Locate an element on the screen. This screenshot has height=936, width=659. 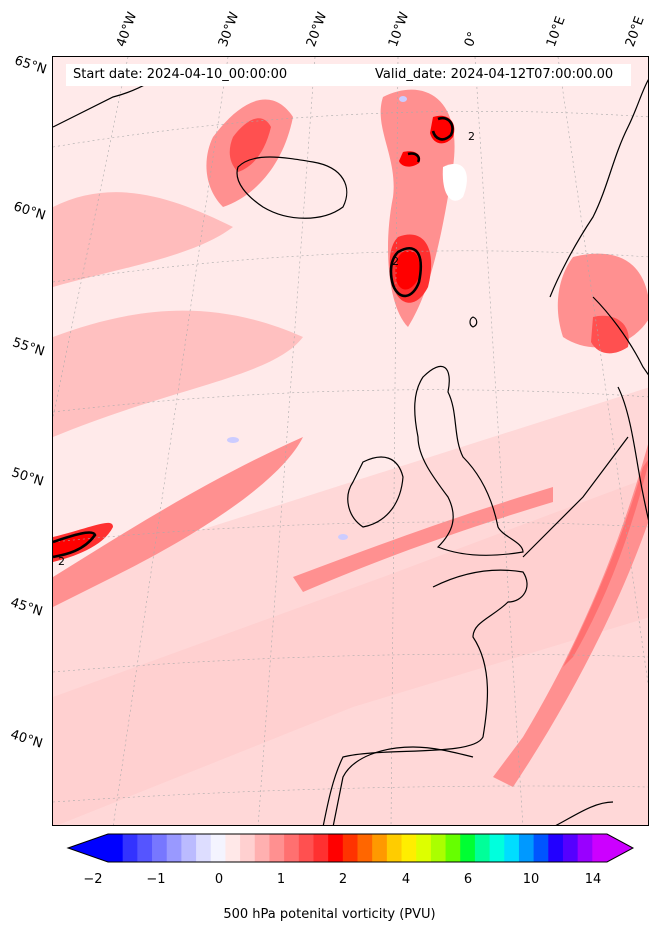
lon-label-10w: 10°W is located at coordinates (399, 29).